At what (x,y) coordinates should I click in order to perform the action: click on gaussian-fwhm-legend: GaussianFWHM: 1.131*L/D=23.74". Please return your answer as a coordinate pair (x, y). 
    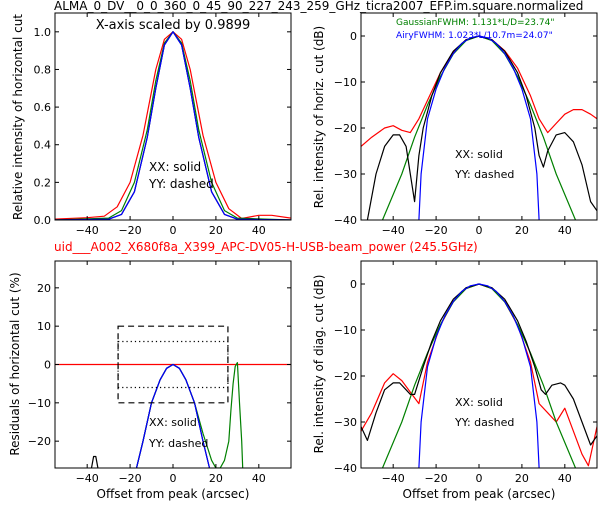
    Looking at the image, I should click on (475, 23).